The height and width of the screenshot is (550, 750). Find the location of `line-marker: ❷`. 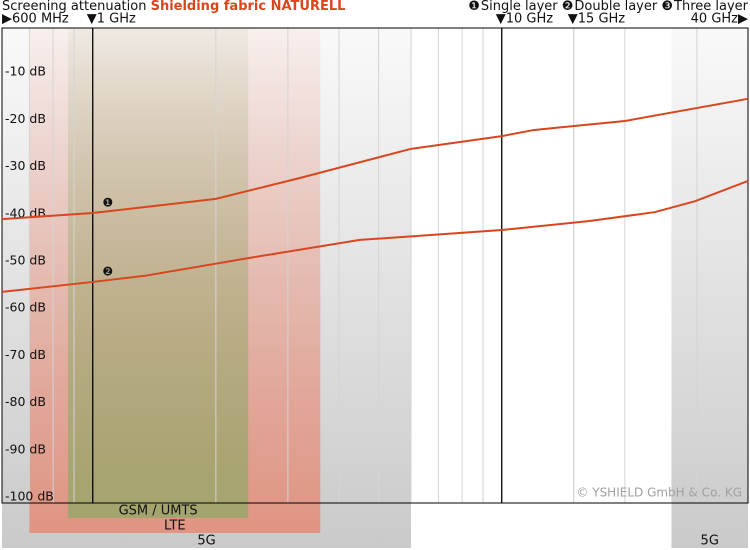

line-marker: ❷ is located at coordinates (107, 271).